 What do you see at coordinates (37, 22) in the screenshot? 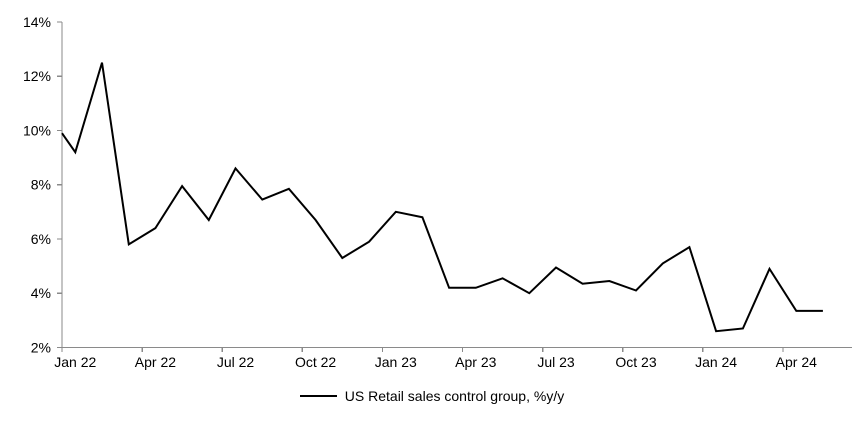
I see `y-axis-label: 14%` at bounding box center [37, 22].